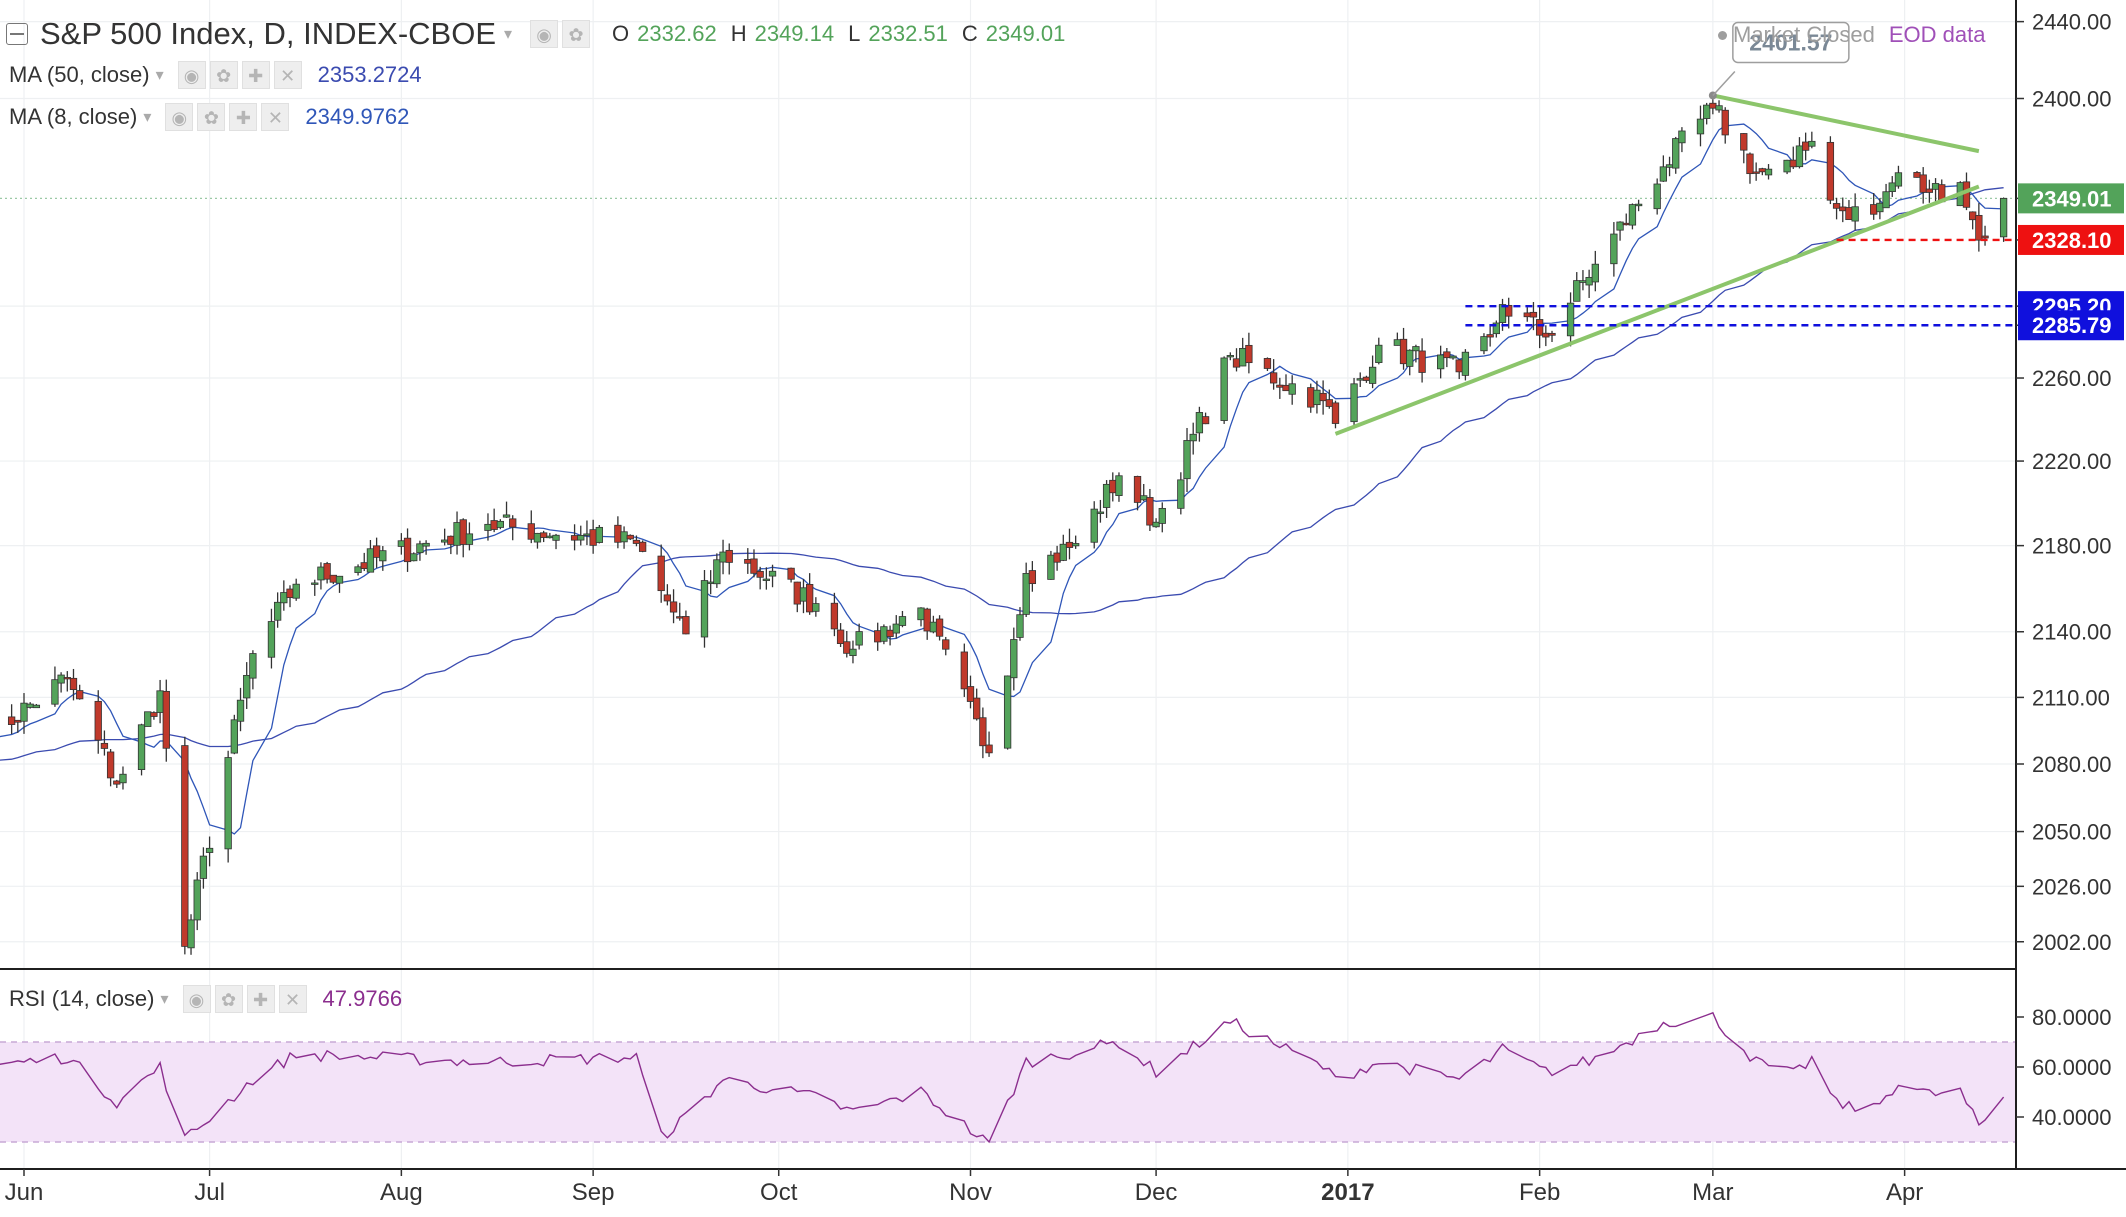 This screenshot has width=2126, height=1217. What do you see at coordinates (17, 34) in the screenshot?
I see `collapse-toggle-icon` at bounding box center [17, 34].